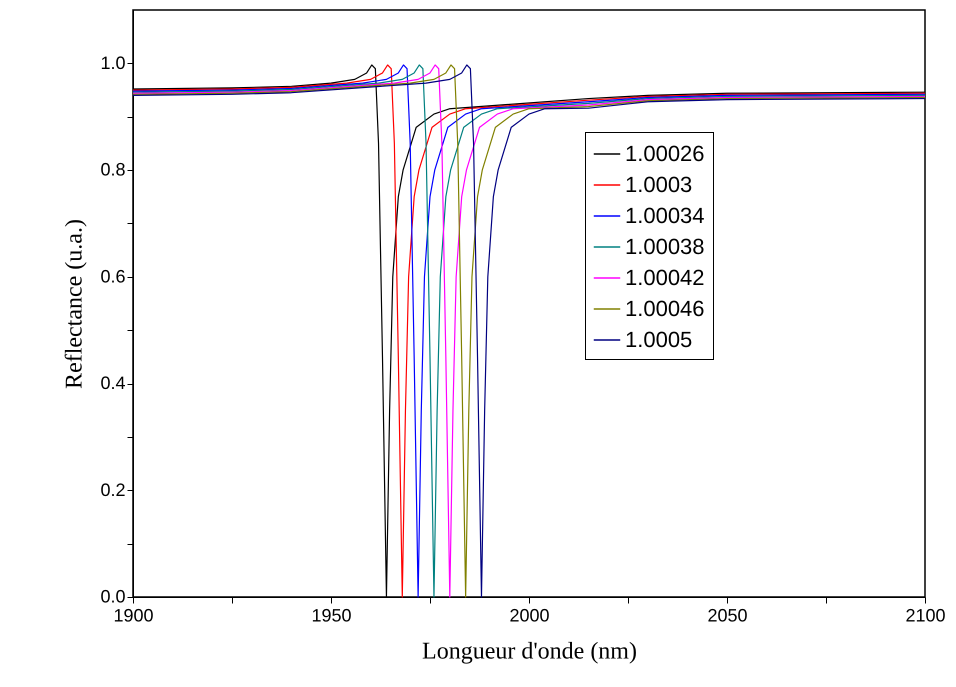  Describe the element at coordinates (113, 62) in the screenshot. I see `y-tick-label: 1.0` at that location.